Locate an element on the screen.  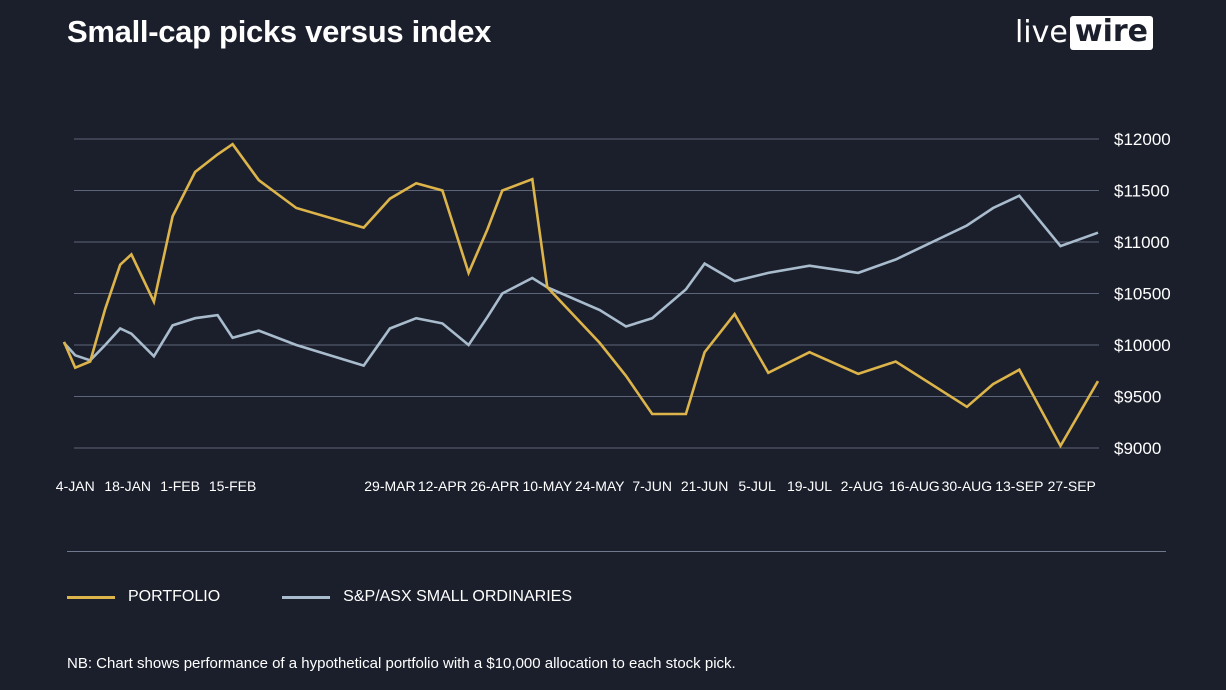
x-tick-label: 18-JAN is located at coordinates (127, 486).